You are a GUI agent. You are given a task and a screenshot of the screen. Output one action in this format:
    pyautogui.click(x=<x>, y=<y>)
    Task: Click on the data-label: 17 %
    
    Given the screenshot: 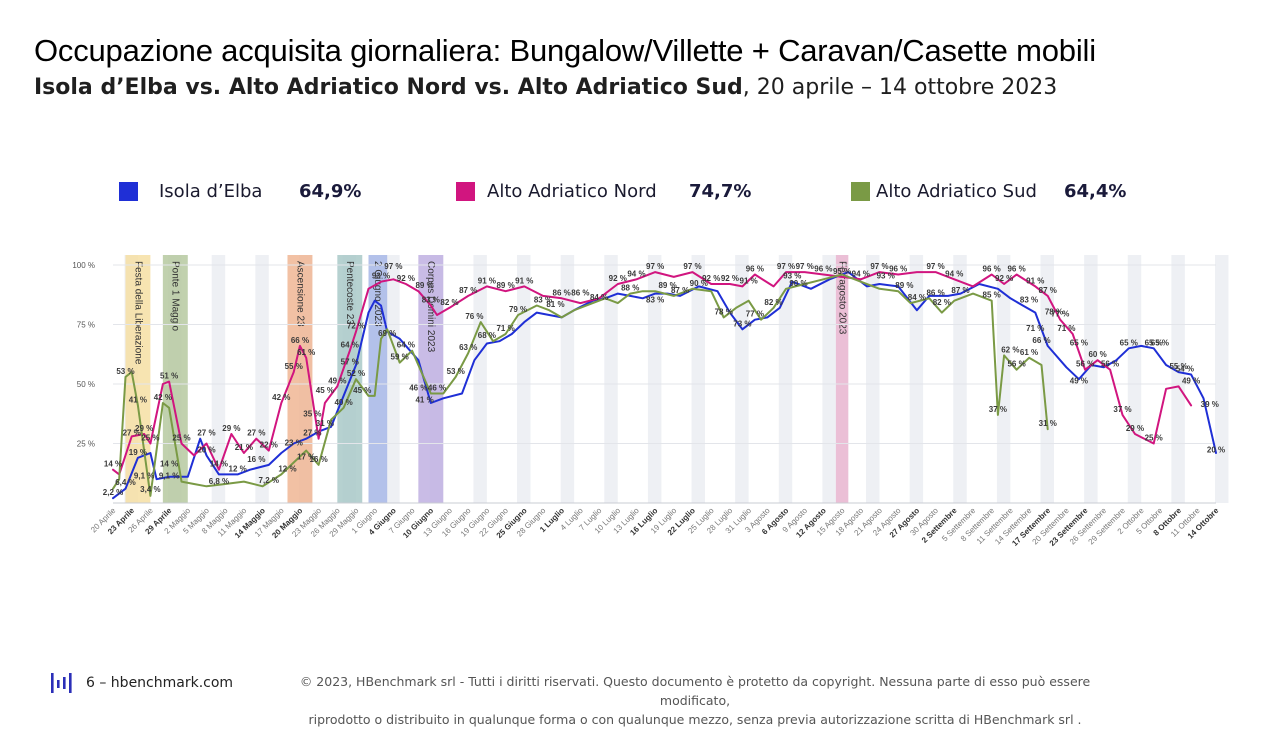 What is the action you would take?
    pyautogui.click(x=306, y=457)
    